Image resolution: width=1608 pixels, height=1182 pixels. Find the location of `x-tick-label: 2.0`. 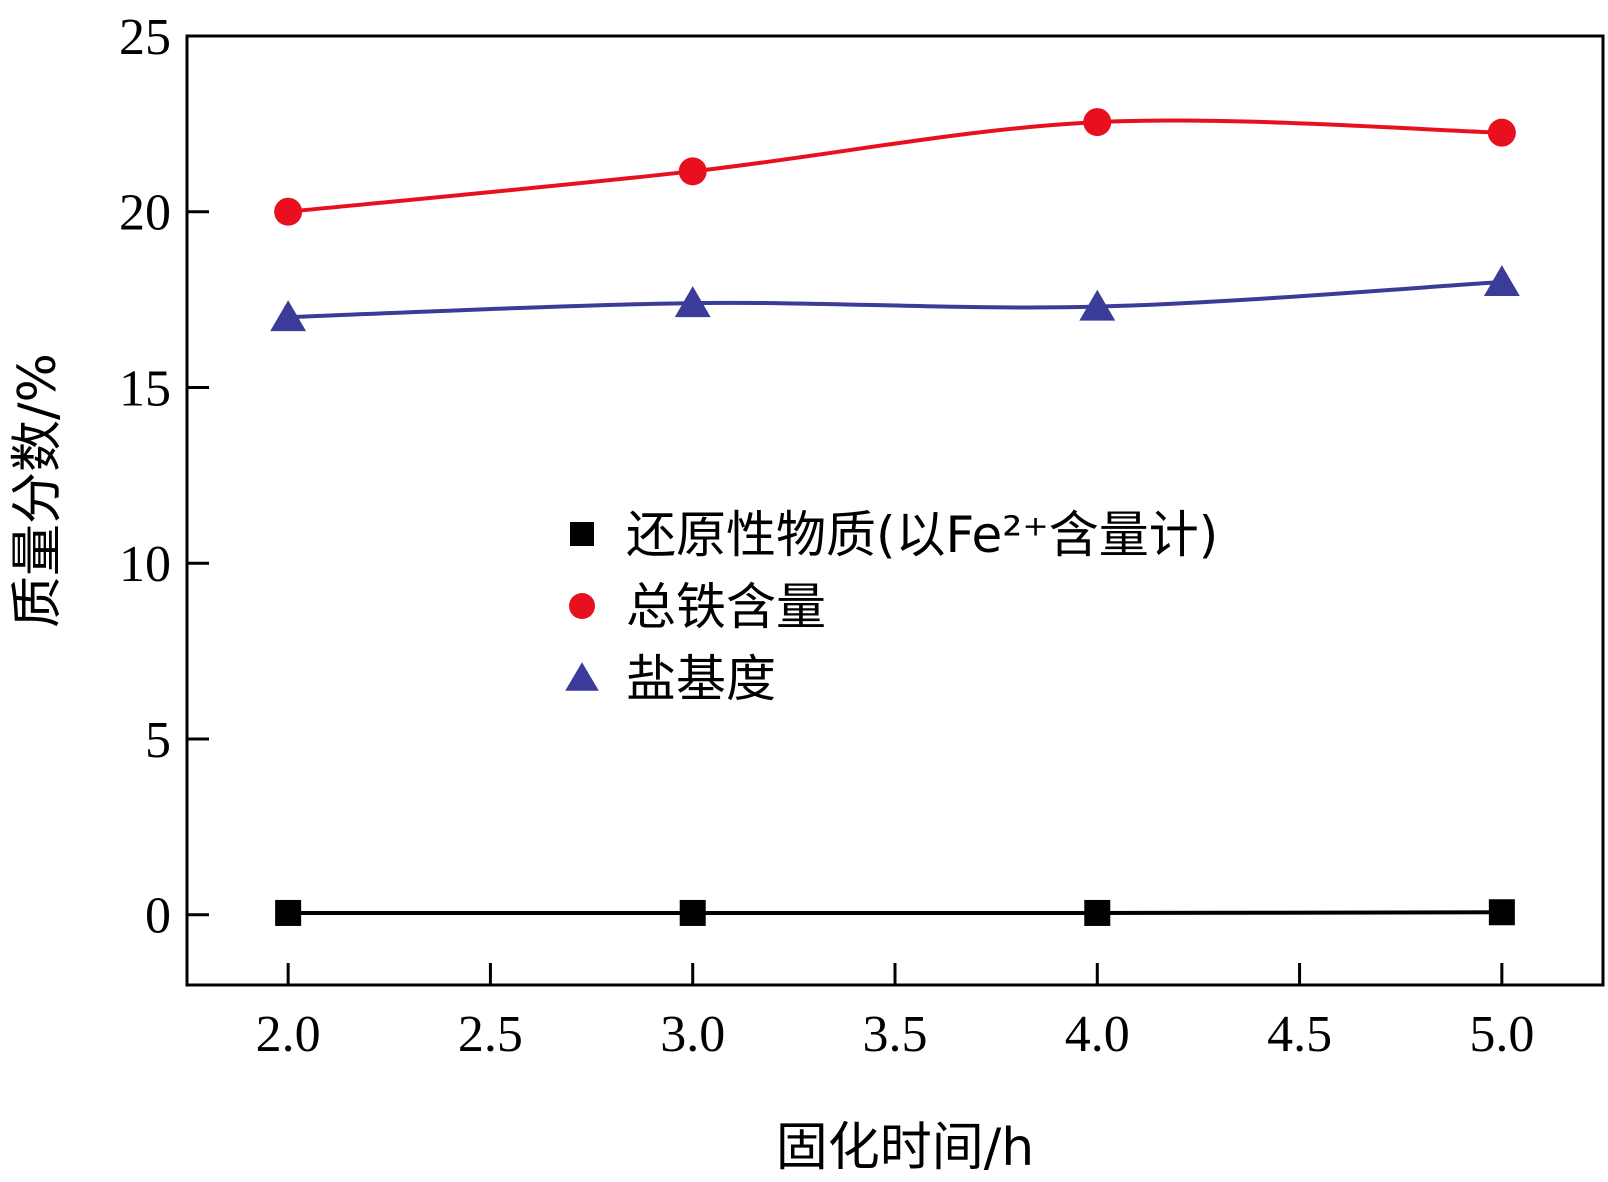

x-tick-label: 2.0 is located at coordinates (288, 1034).